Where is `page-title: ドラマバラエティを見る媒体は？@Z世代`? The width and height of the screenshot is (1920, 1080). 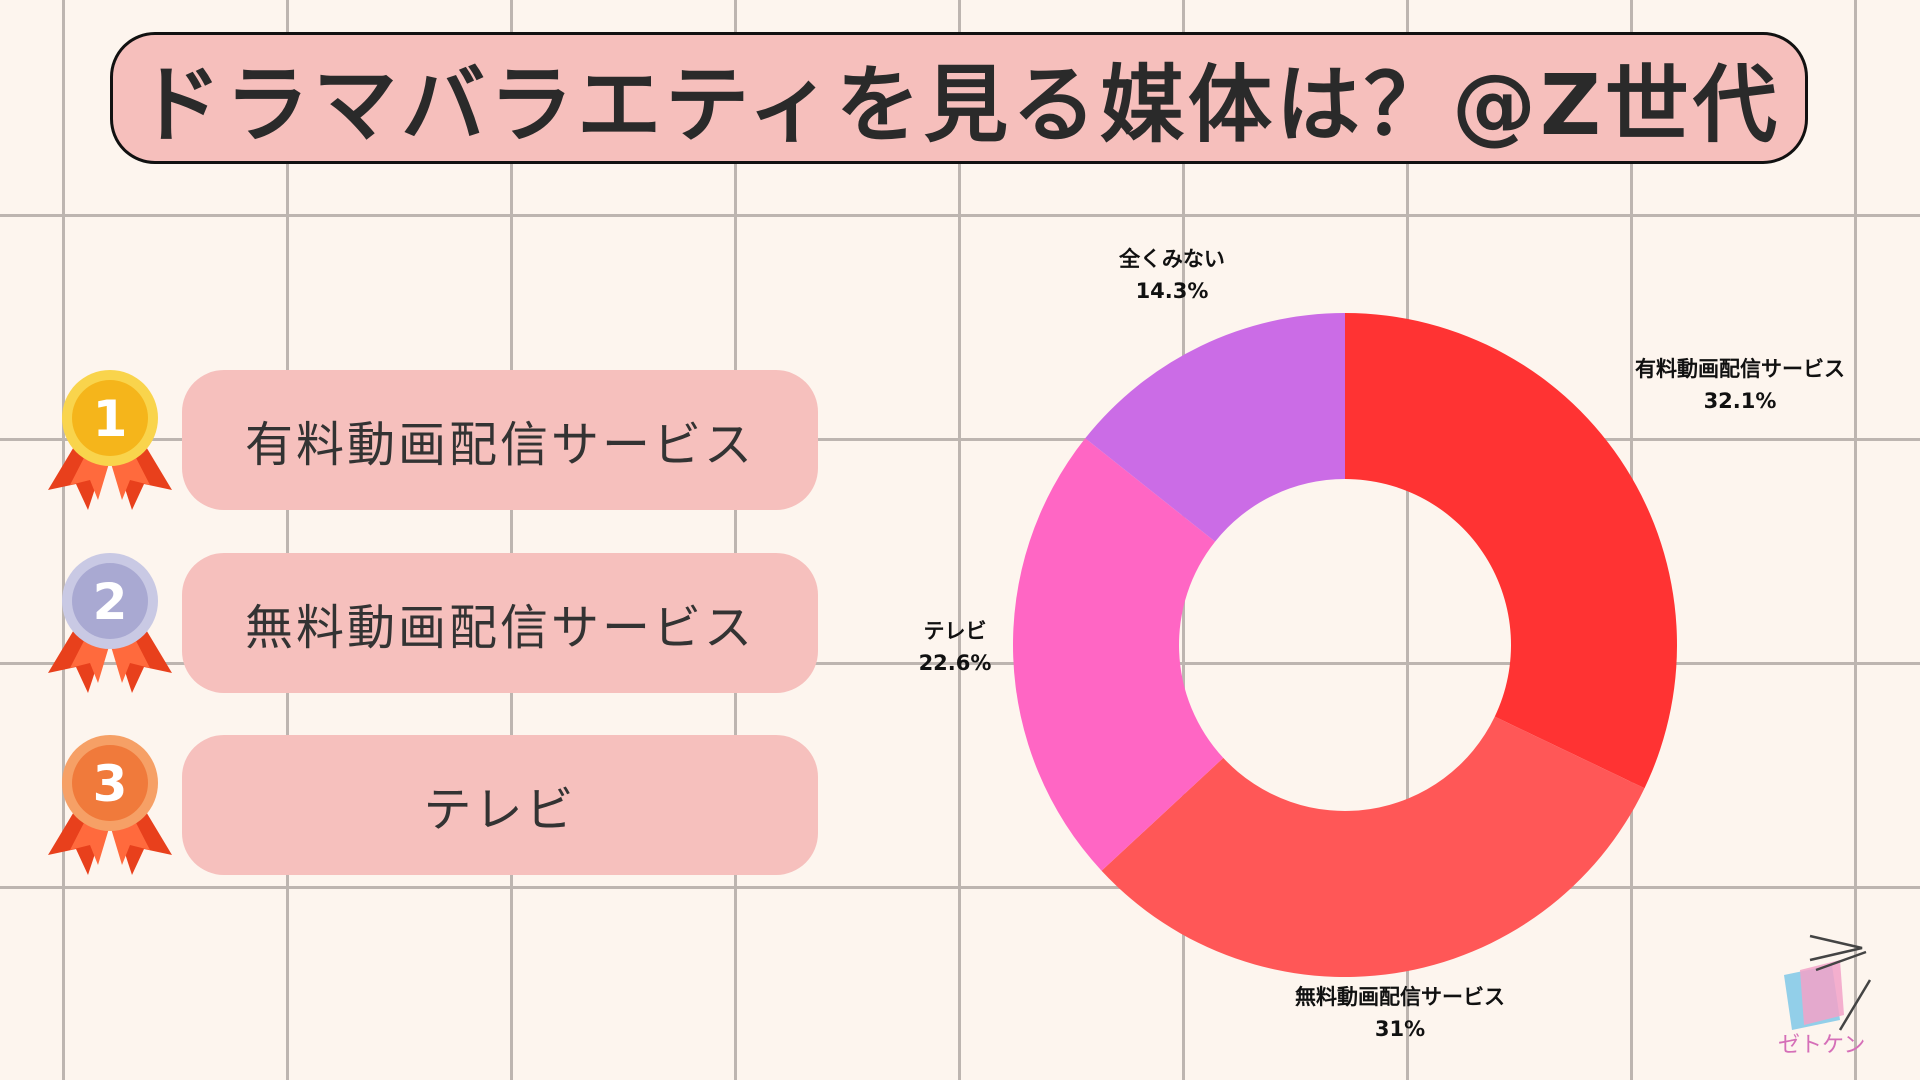 page-title: ドラマバラエティを見る媒体は？@Z世代 is located at coordinates (959, 104).